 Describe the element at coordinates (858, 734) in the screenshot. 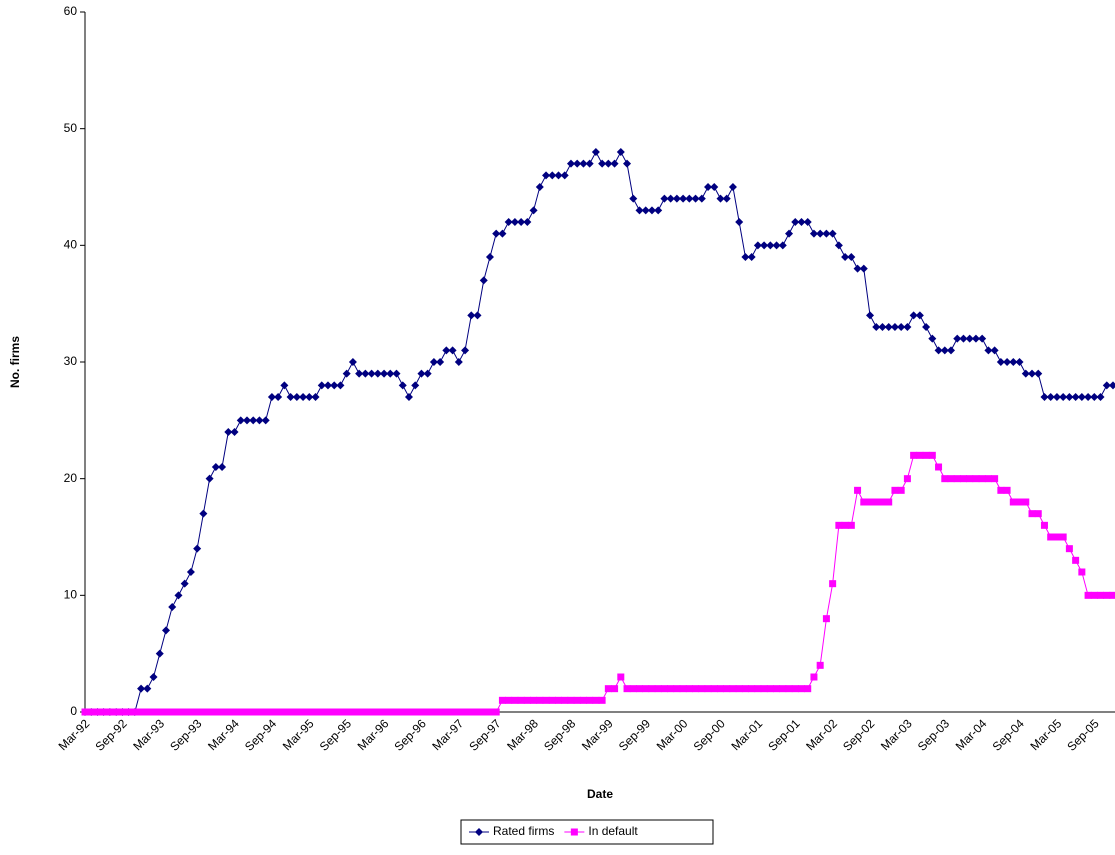

I see `x-tick-label: Sep-02` at that location.